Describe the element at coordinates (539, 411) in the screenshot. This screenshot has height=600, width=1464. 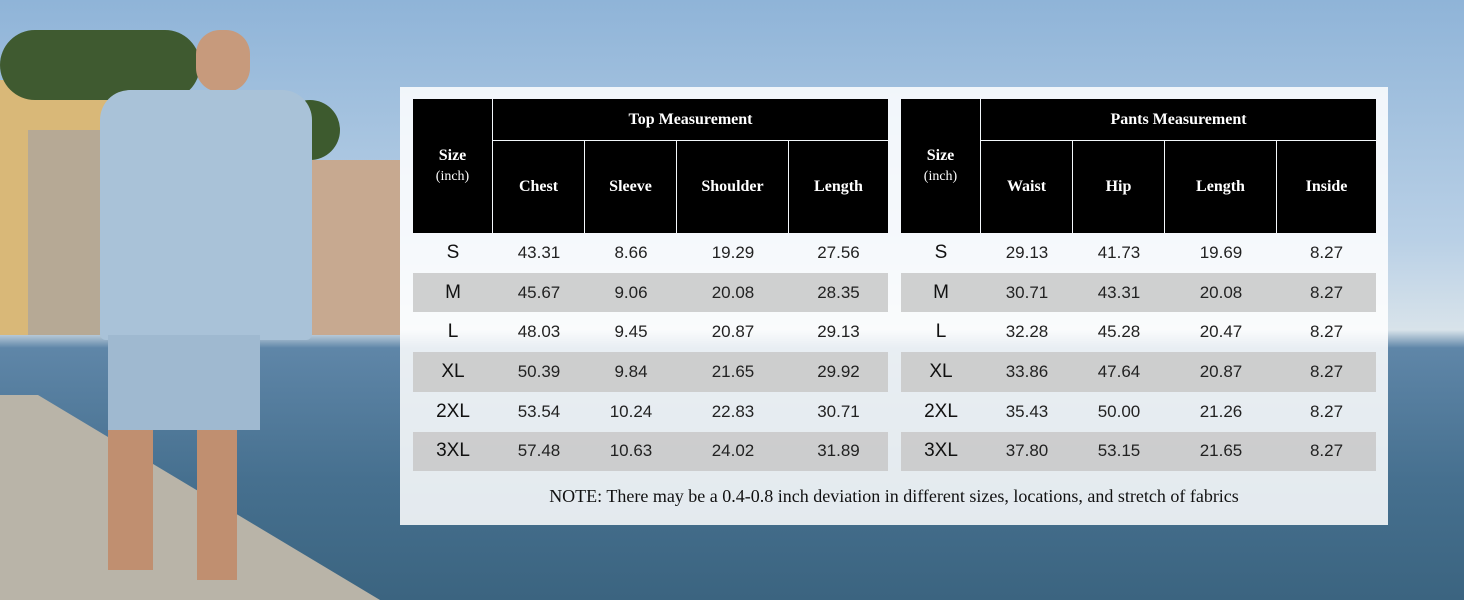
I see `measurement: 53.54` at that location.